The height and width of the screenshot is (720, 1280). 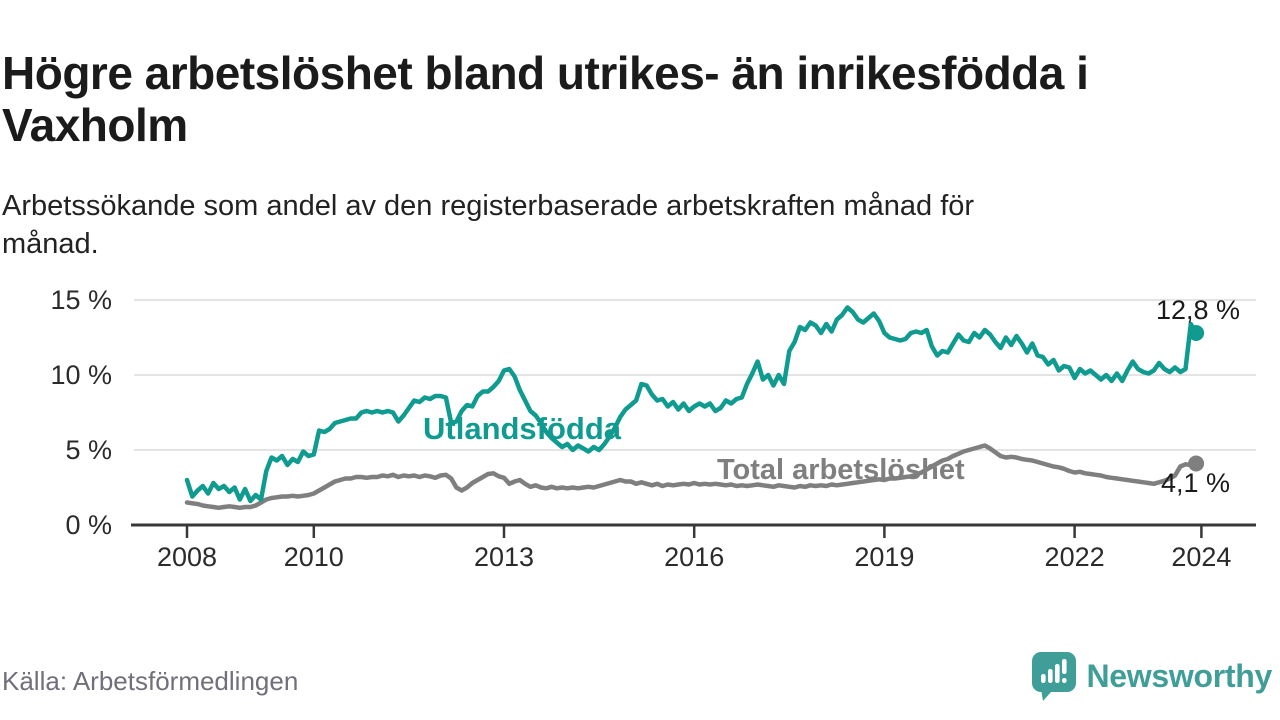 What do you see at coordinates (1064, 666) in the screenshot?
I see `exclamation-bar` at bounding box center [1064, 666].